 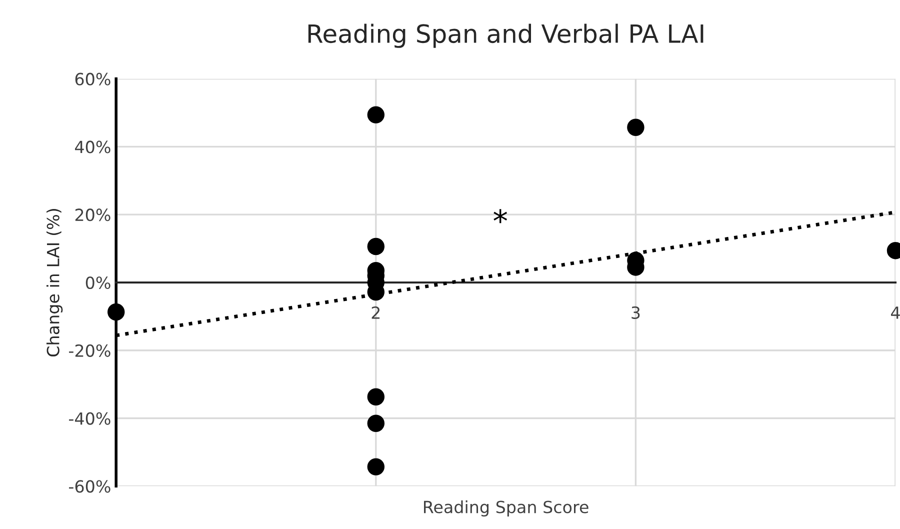 What do you see at coordinates (506, 508) in the screenshot?
I see `x-axis-title: Reading Span Score` at bounding box center [506, 508].